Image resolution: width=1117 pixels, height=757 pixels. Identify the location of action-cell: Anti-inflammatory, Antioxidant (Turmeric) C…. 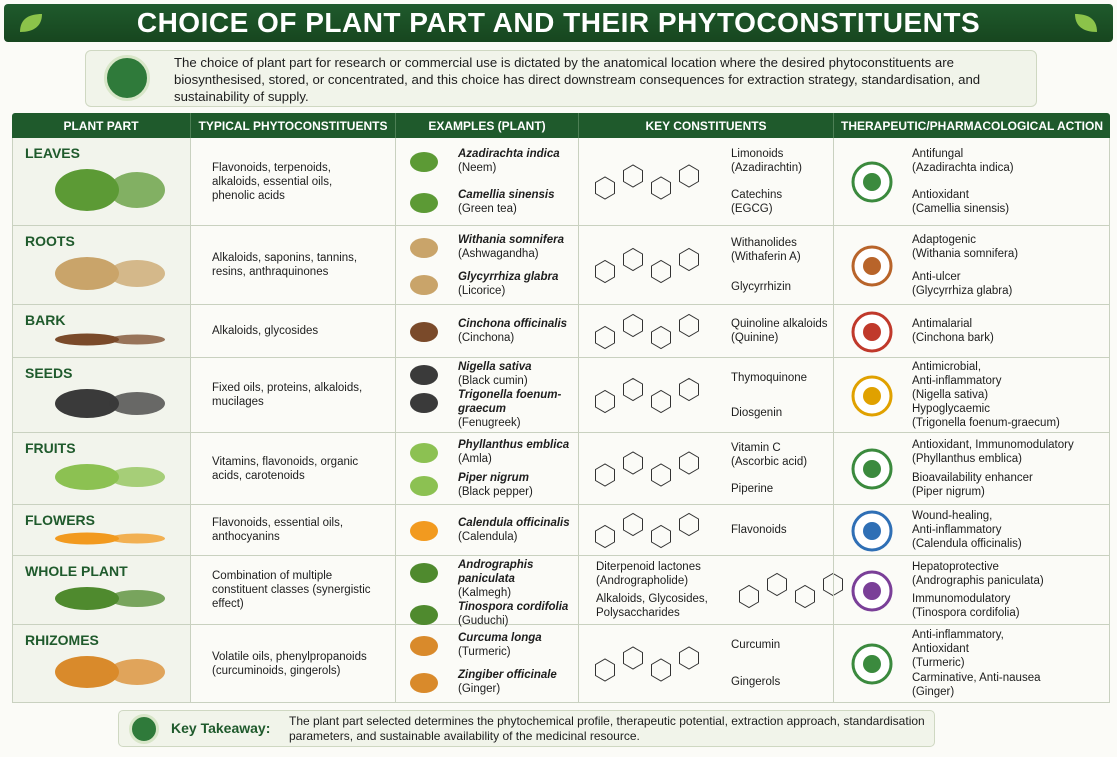
(971, 664).